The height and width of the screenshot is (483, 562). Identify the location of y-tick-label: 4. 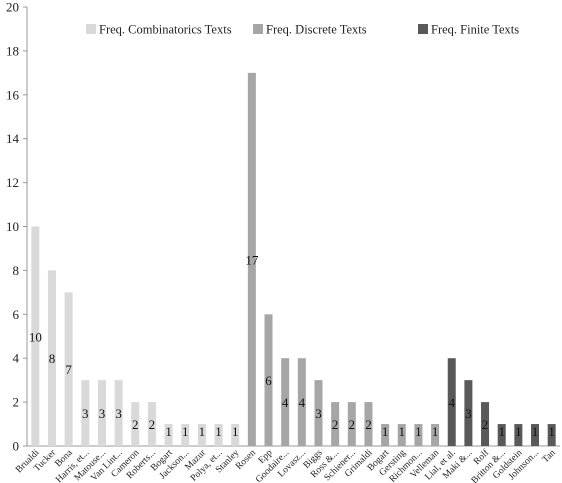
(16, 358).